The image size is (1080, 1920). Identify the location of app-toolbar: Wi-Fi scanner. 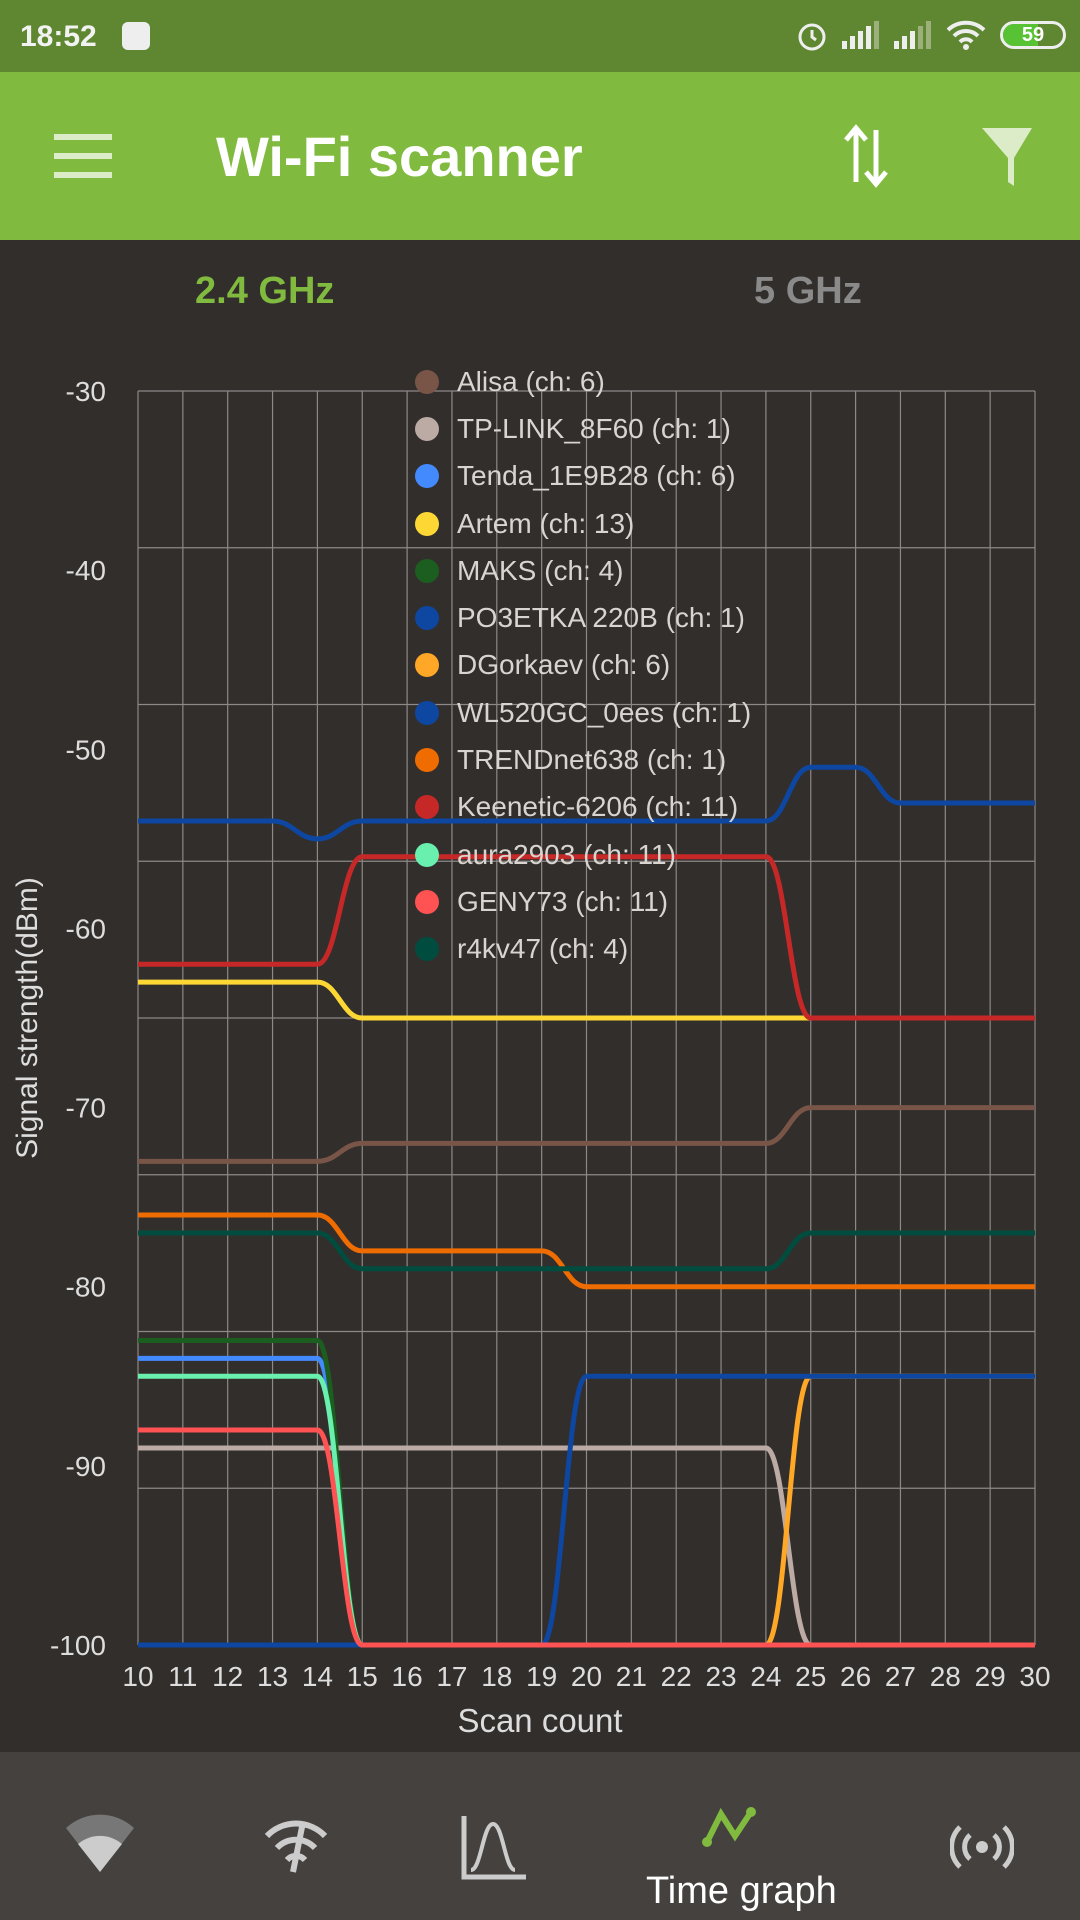
(540, 156).